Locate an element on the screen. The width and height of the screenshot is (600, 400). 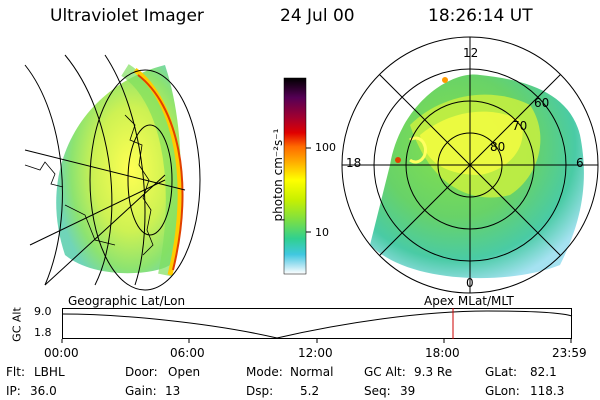
status-glon-key: GLon: is located at coordinates (502, 391).